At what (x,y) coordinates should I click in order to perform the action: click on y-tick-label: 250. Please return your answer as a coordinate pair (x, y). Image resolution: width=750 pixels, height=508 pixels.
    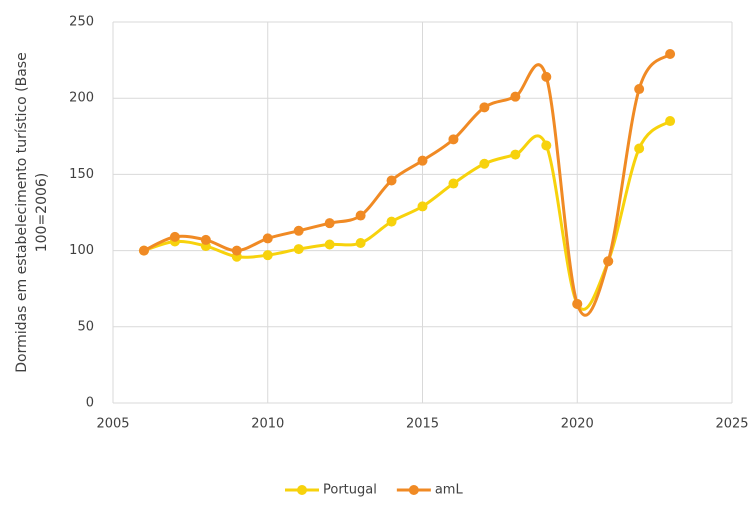
    Looking at the image, I should click on (81, 22).